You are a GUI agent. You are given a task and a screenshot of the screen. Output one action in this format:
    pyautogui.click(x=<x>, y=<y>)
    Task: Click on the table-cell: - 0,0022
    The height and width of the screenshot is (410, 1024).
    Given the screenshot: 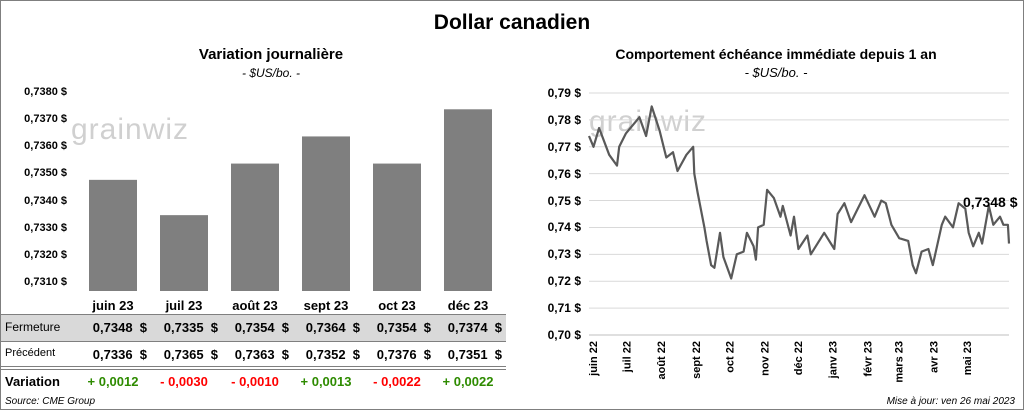 What is the action you would take?
    pyautogui.click(x=397, y=381)
    